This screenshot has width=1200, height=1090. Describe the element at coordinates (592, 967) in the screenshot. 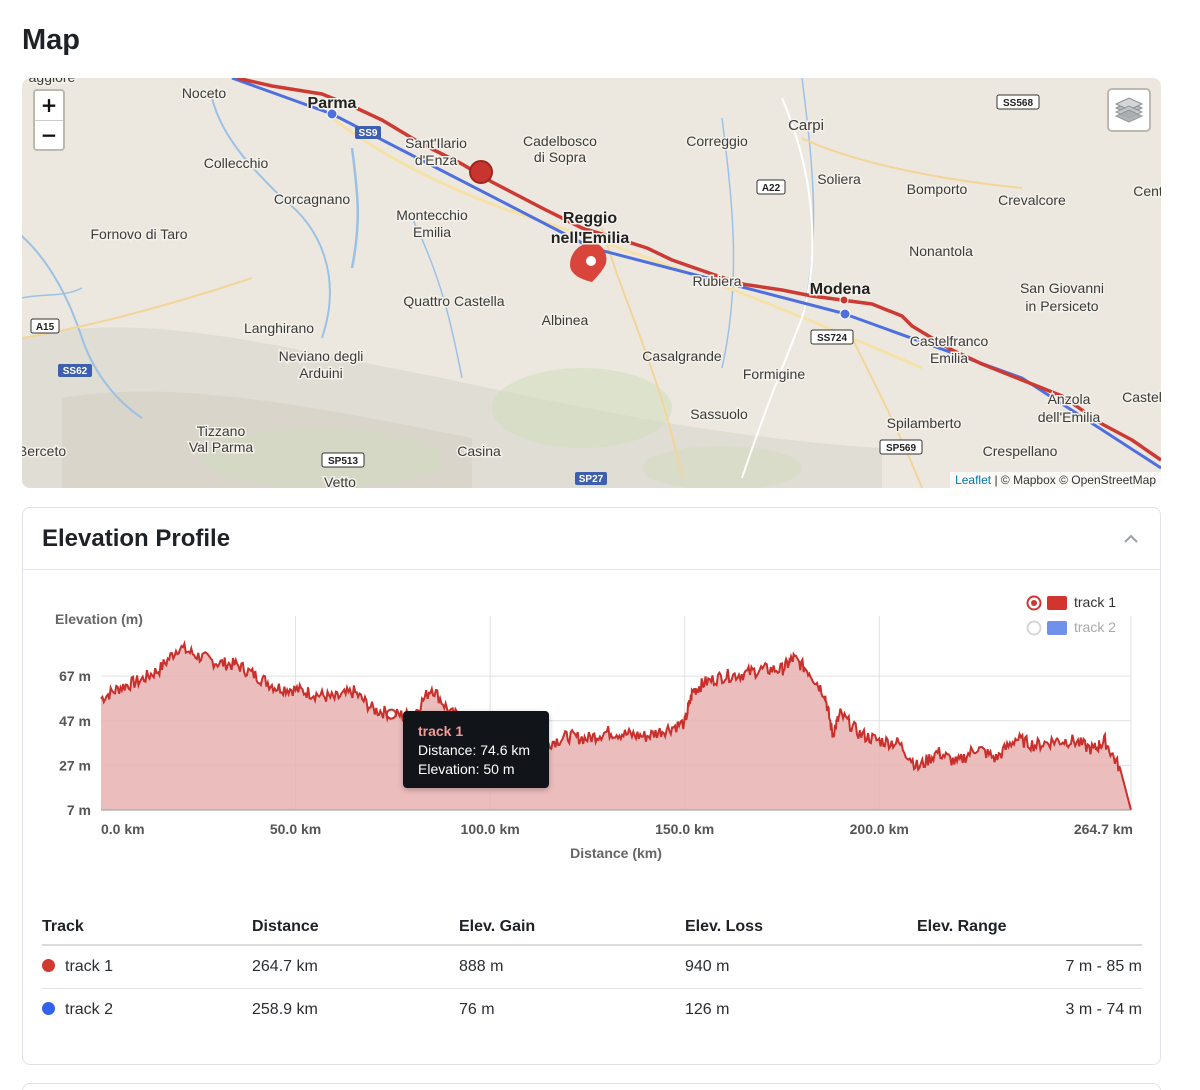

I see `table-row: track 1 264.7 km 888 m 940 m 7 m - 85 m` at that location.